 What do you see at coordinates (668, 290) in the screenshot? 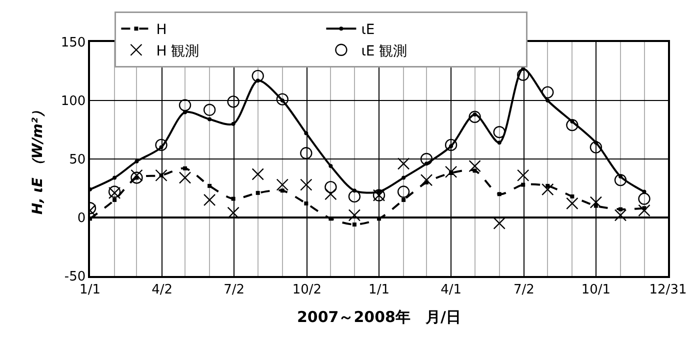
I see `x-tick-label: 12/31` at bounding box center [668, 290].